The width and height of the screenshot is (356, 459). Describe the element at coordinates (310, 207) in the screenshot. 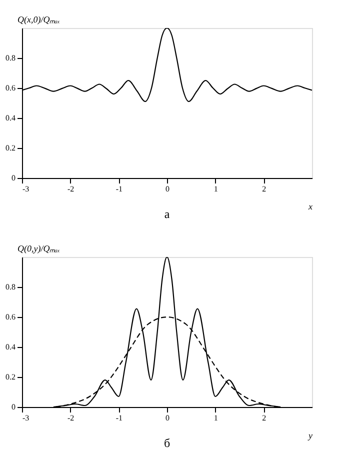

I see `x-axis-title: x` at that location.